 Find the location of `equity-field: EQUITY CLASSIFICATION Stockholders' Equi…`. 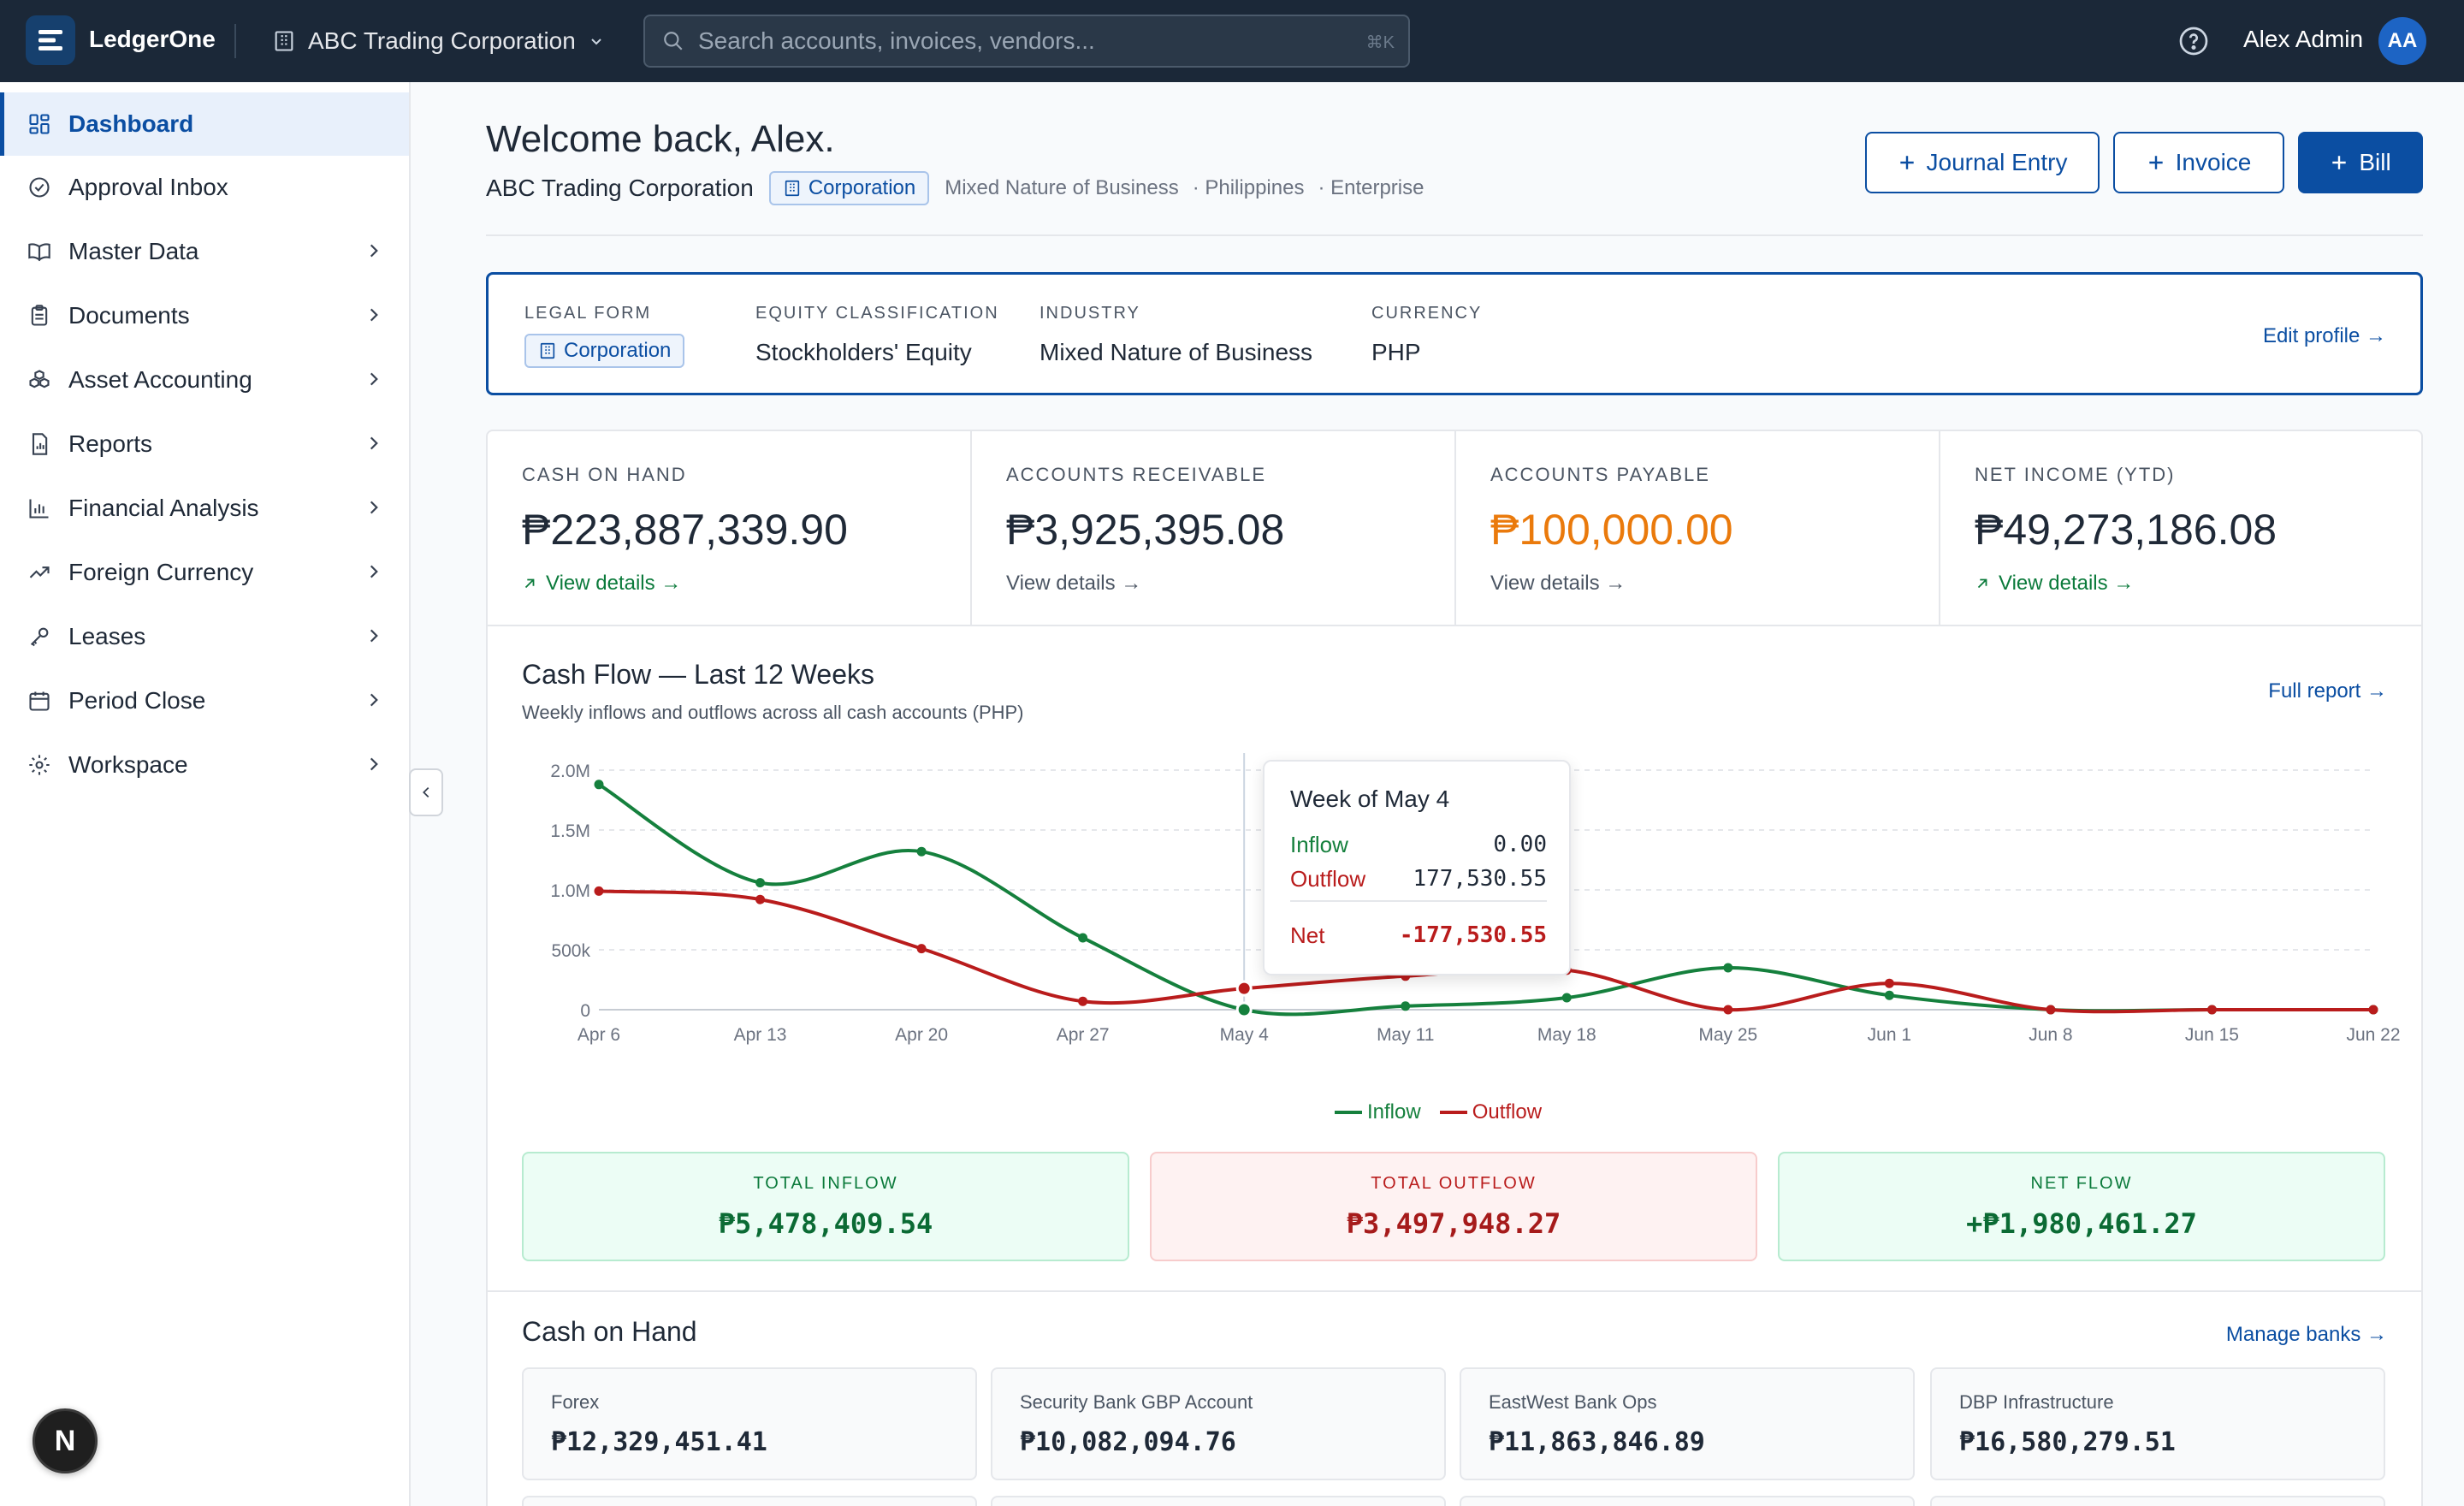

equity-field: EQUITY CLASSIFICATION Stockholders' Equi… is located at coordinates (877, 335).